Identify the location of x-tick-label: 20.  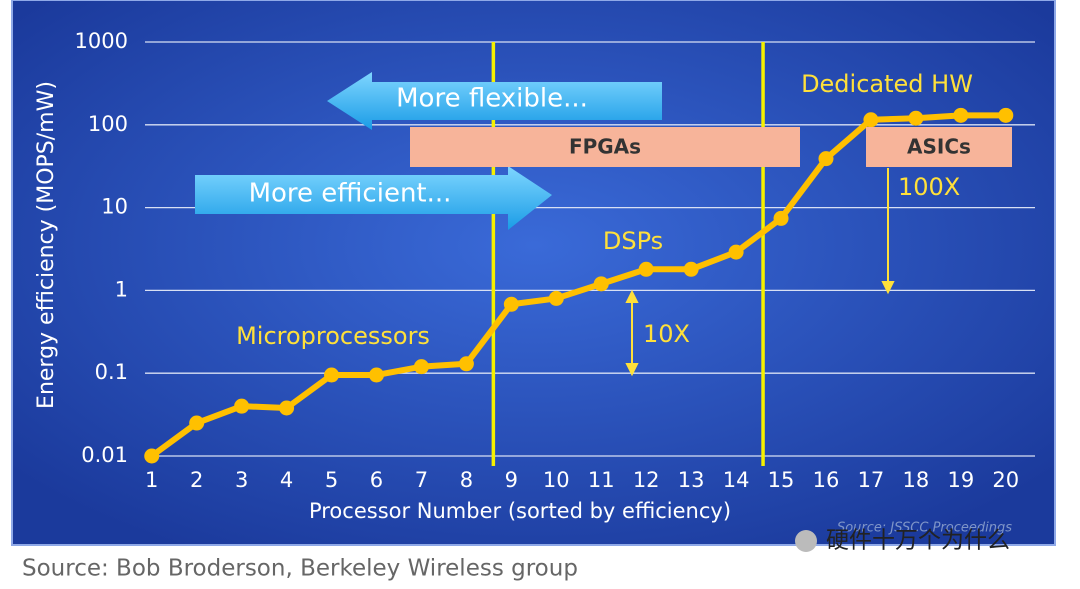
(1005, 480).